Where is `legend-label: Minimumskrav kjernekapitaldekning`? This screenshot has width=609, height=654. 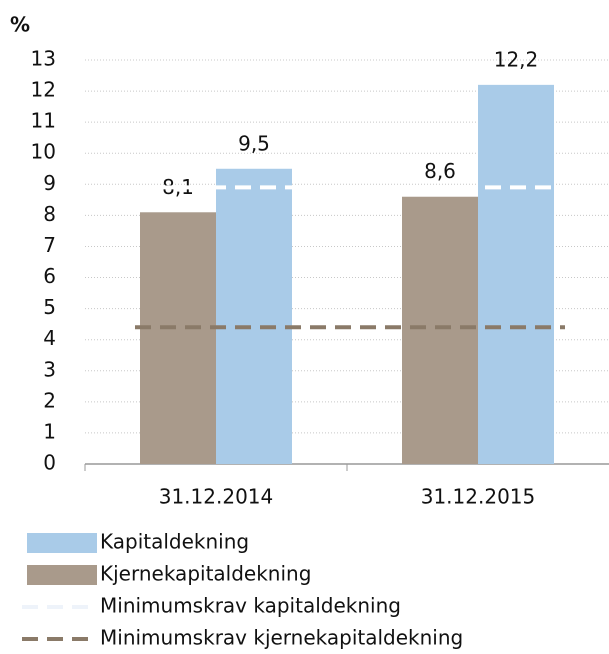 legend-label: Minimumskrav kjernekapitaldekning is located at coordinates (281, 638).